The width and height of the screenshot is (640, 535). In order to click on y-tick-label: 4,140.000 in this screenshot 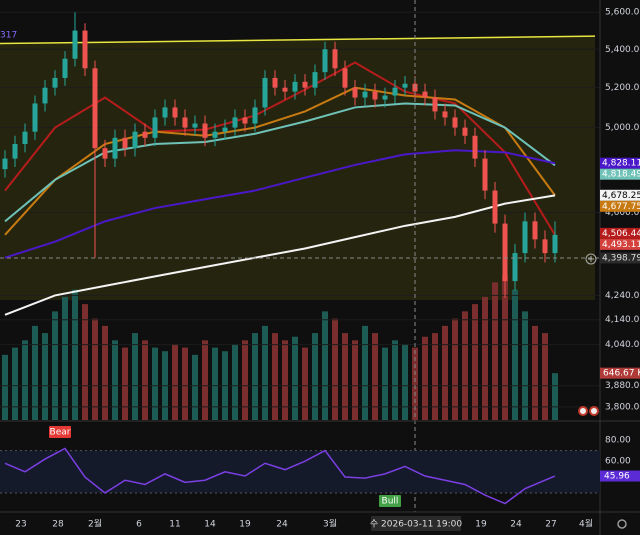, I will do `click(622, 320)`.